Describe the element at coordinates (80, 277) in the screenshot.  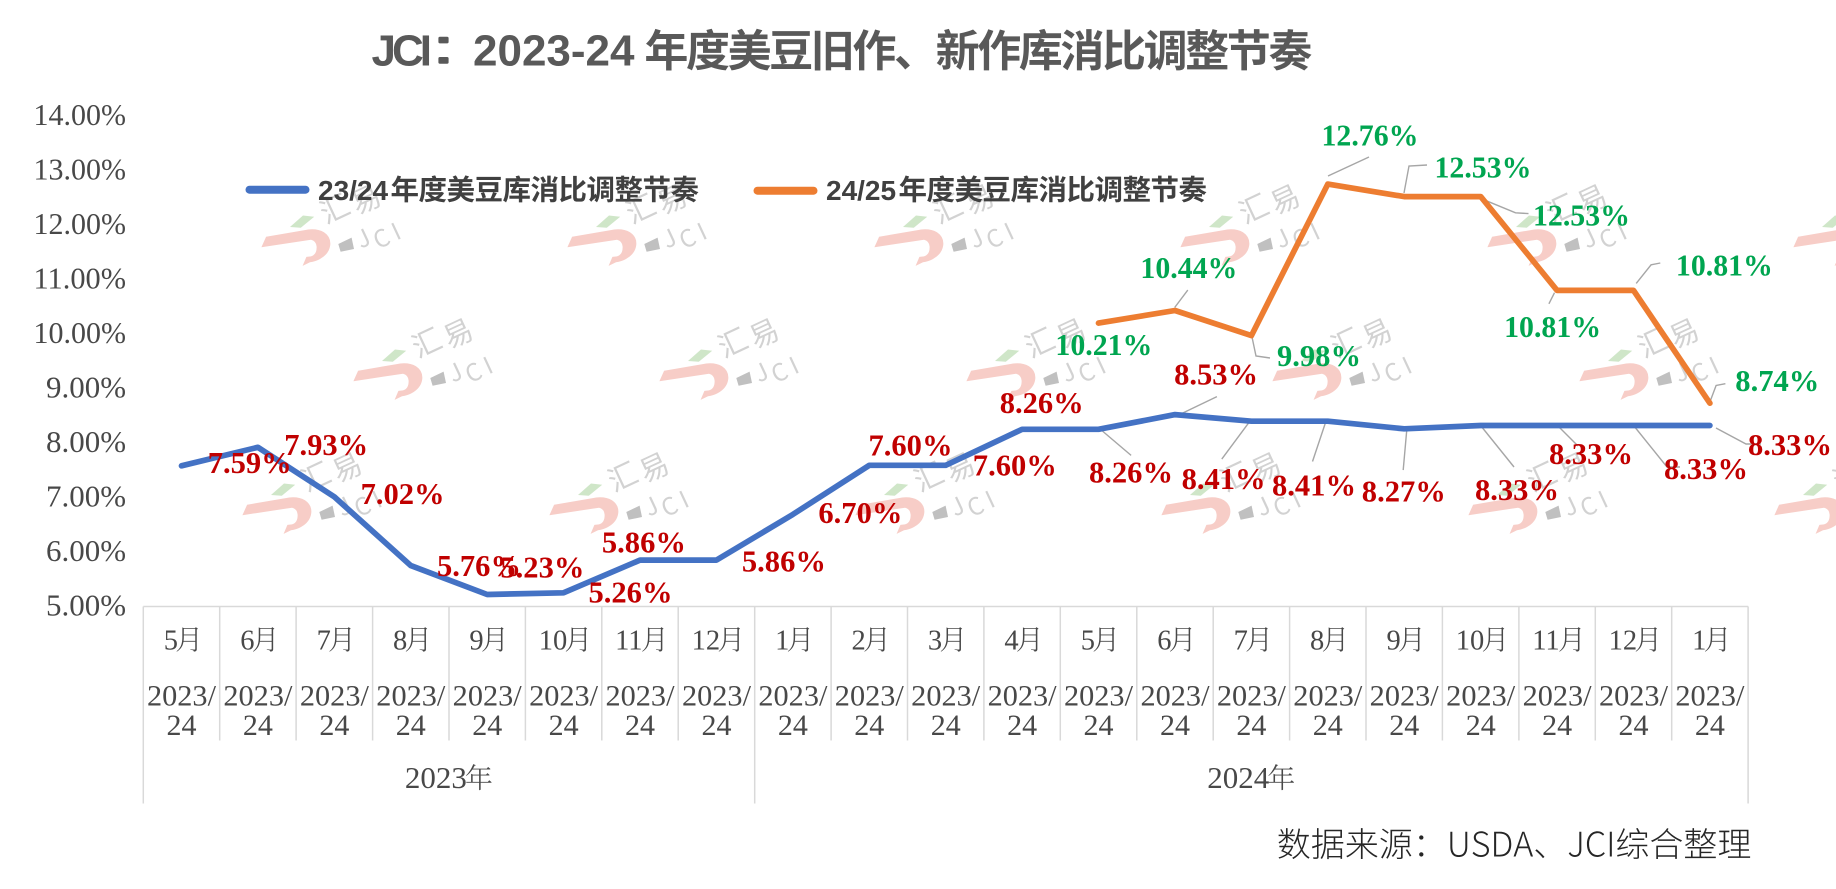
I see `svg-text: 11.00%` at that location.